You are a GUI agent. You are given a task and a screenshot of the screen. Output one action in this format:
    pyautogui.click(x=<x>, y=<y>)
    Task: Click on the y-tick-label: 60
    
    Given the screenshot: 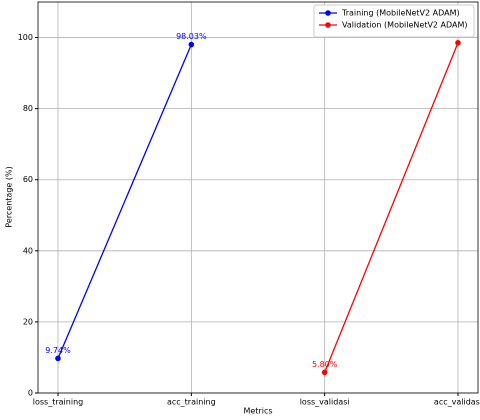 What is the action you would take?
    pyautogui.click(x=28, y=179)
    